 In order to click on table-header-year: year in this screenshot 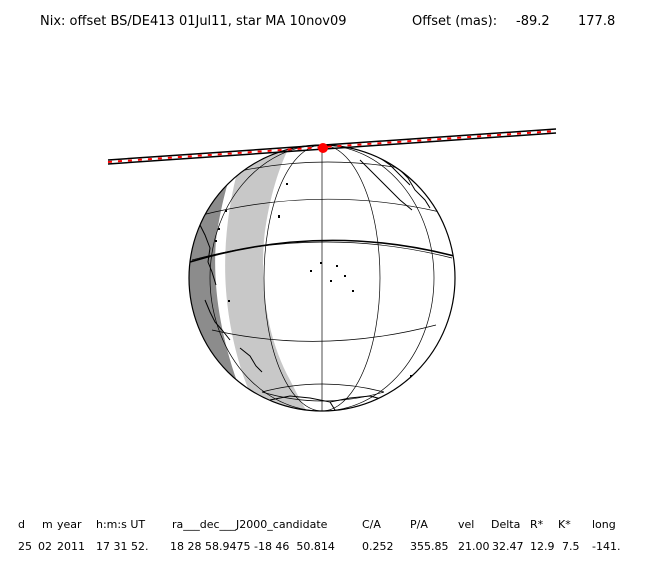, I will do `click(69, 524)`.